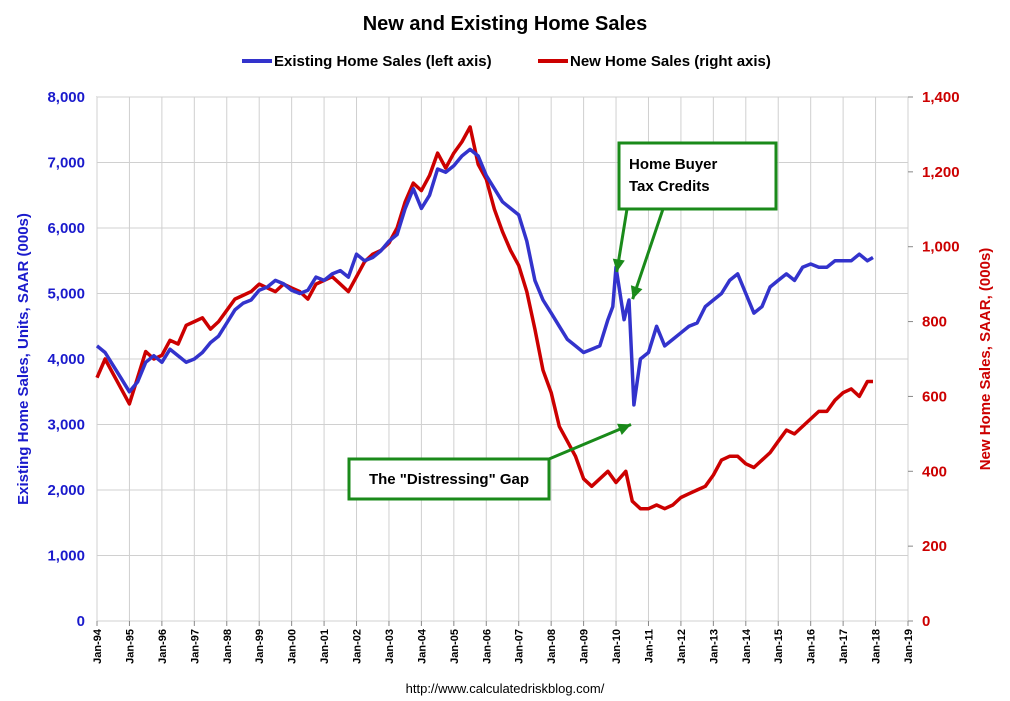 This screenshot has height=701, width=1010. What do you see at coordinates (934, 546) in the screenshot?
I see `right-tick-label: 200` at bounding box center [934, 546].